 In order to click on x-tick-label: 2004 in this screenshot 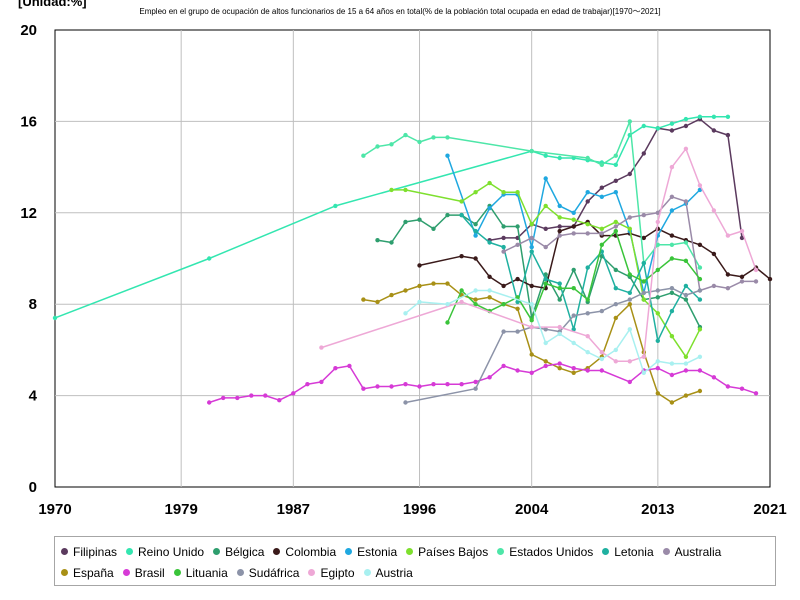, I will do `click(532, 509)`.